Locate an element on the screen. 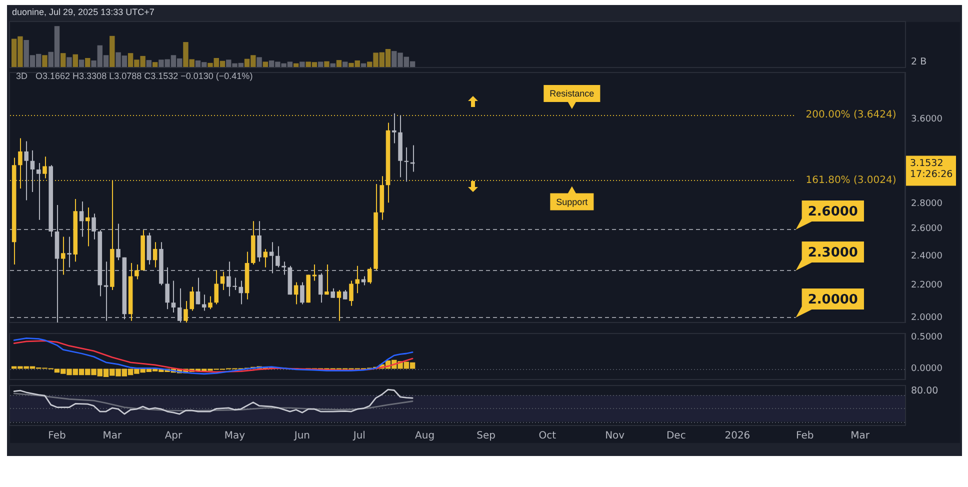 The width and height of the screenshot is (968, 487). chart-title: duonine, Jul 29, 2025 13:33 UTC+7 is located at coordinates (83, 12).